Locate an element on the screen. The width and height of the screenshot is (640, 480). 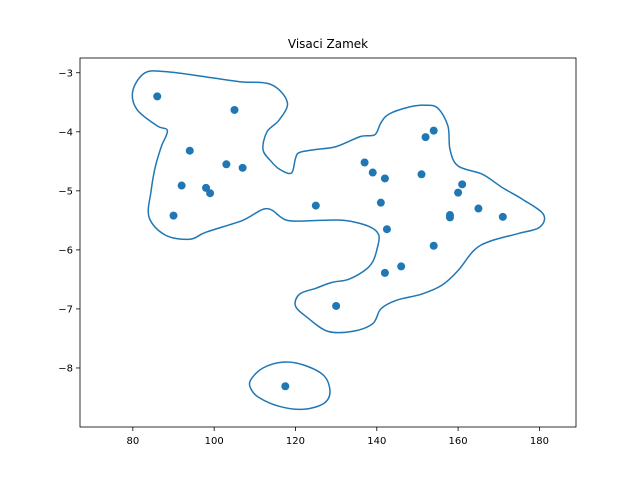
y-tick-label: −3 is located at coordinates (65, 73).